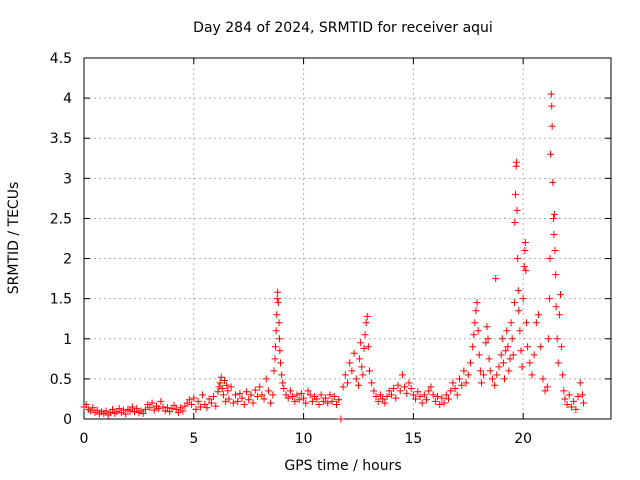  What do you see at coordinates (523, 439) in the screenshot?
I see `x-tick-label: 20` at bounding box center [523, 439].